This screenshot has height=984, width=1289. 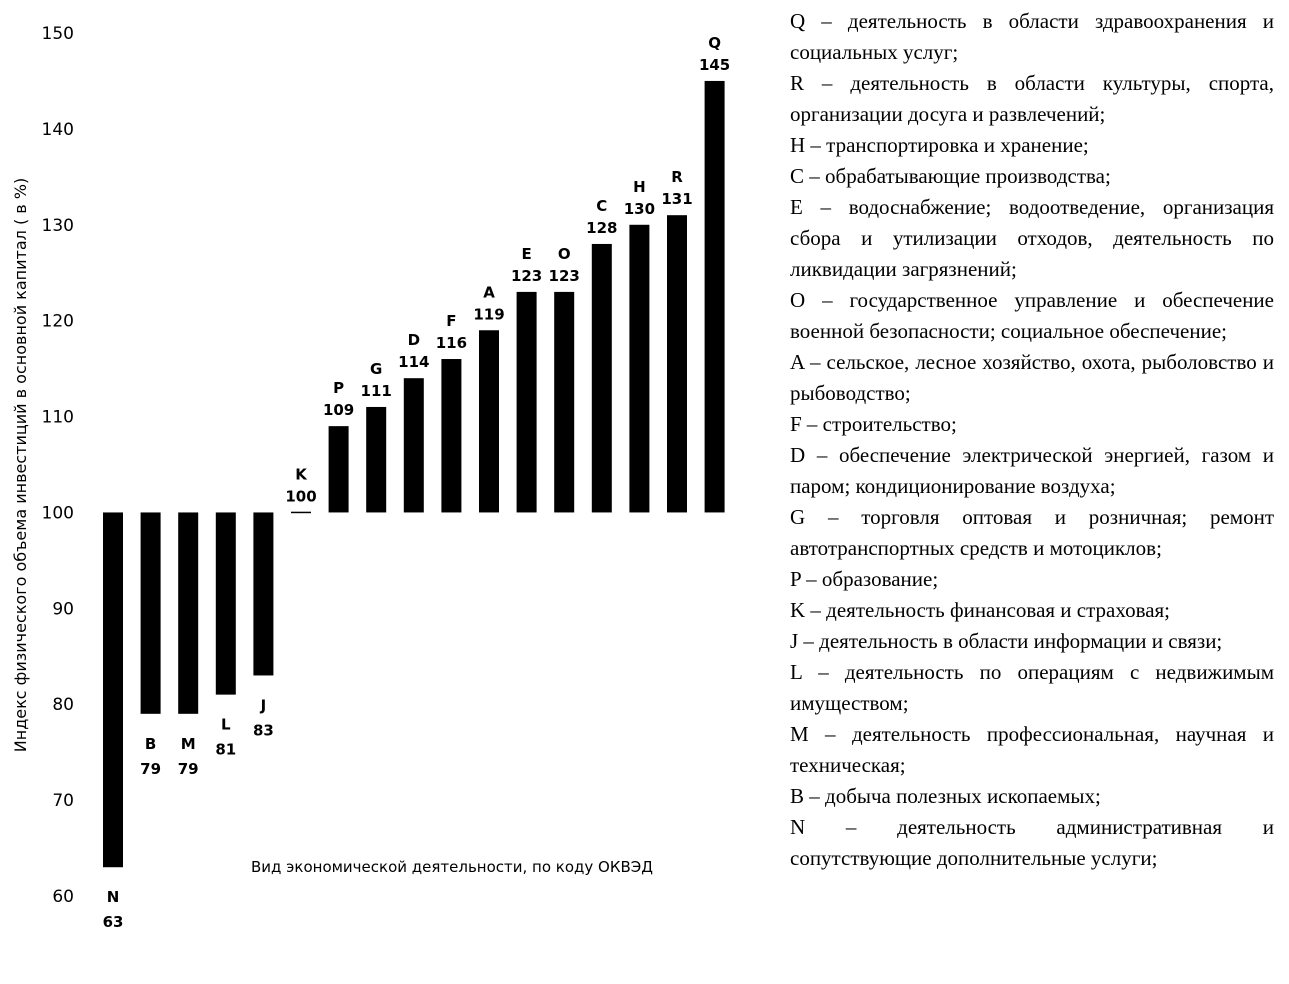 I want to click on legend-item: F – строительство;, so click(x=873, y=424).